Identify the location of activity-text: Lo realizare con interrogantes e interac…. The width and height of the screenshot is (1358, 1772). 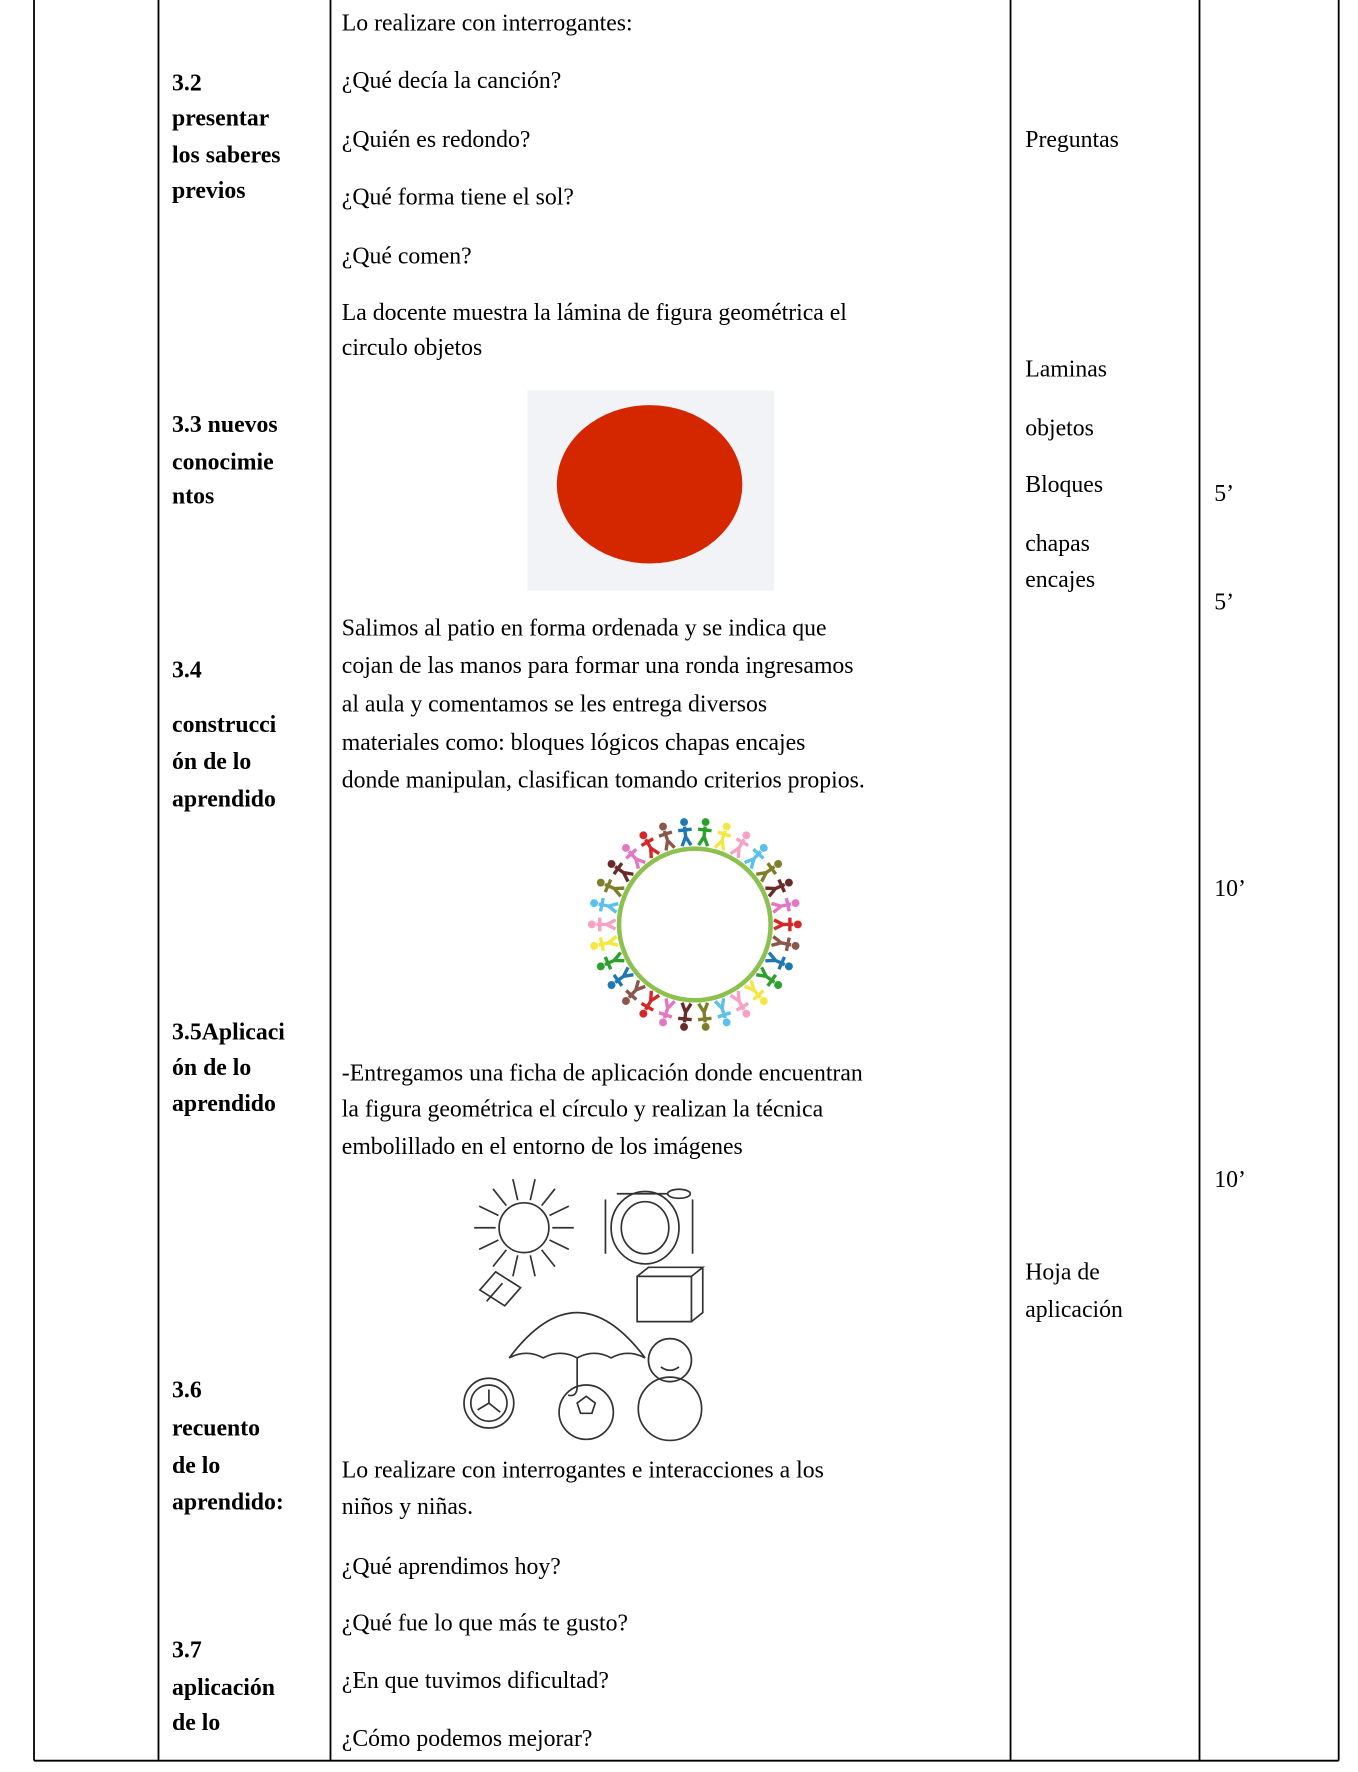
(583, 1471).